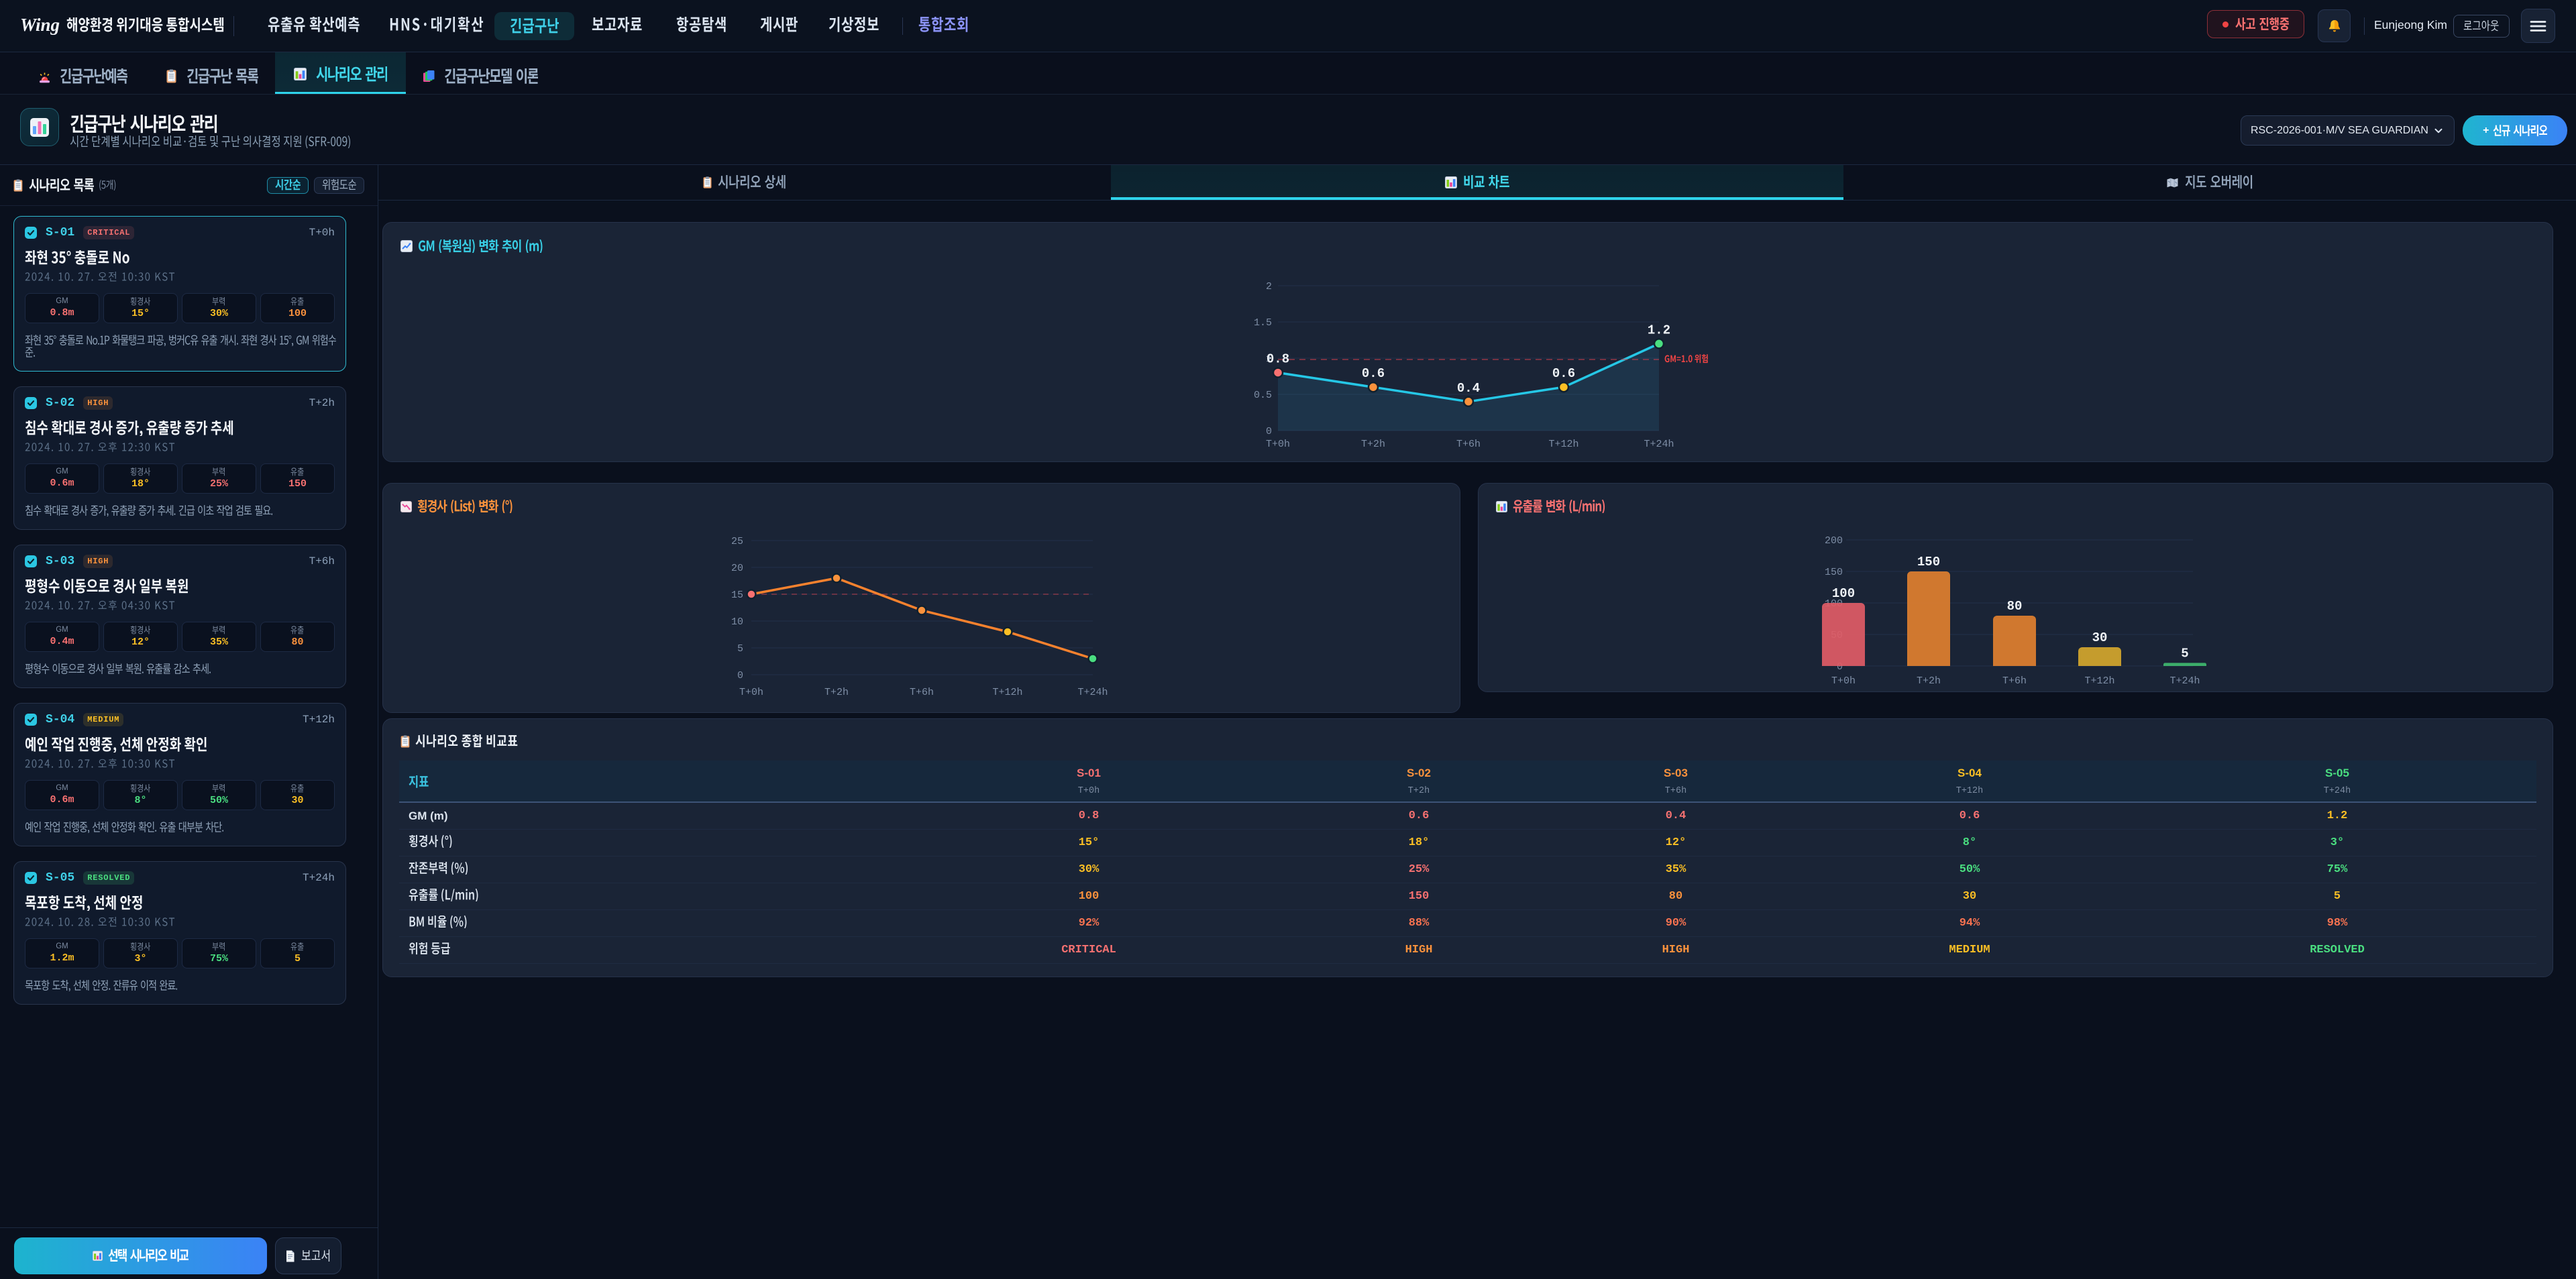 This screenshot has height=1279, width=2576. Describe the element at coordinates (1659, 330) in the screenshot. I see `svg-text: 1.2` at that location.